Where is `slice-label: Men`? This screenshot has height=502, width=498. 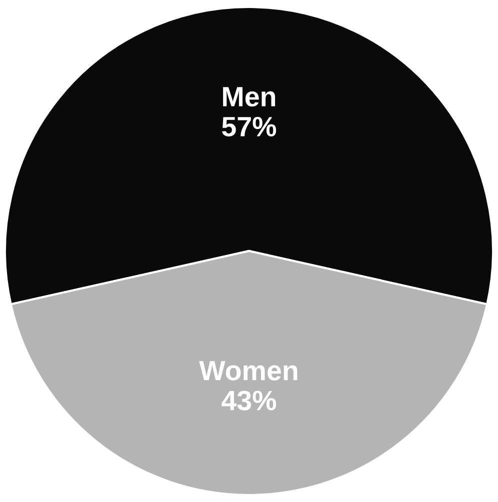 slice-label: Men is located at coordinates (249, 97).